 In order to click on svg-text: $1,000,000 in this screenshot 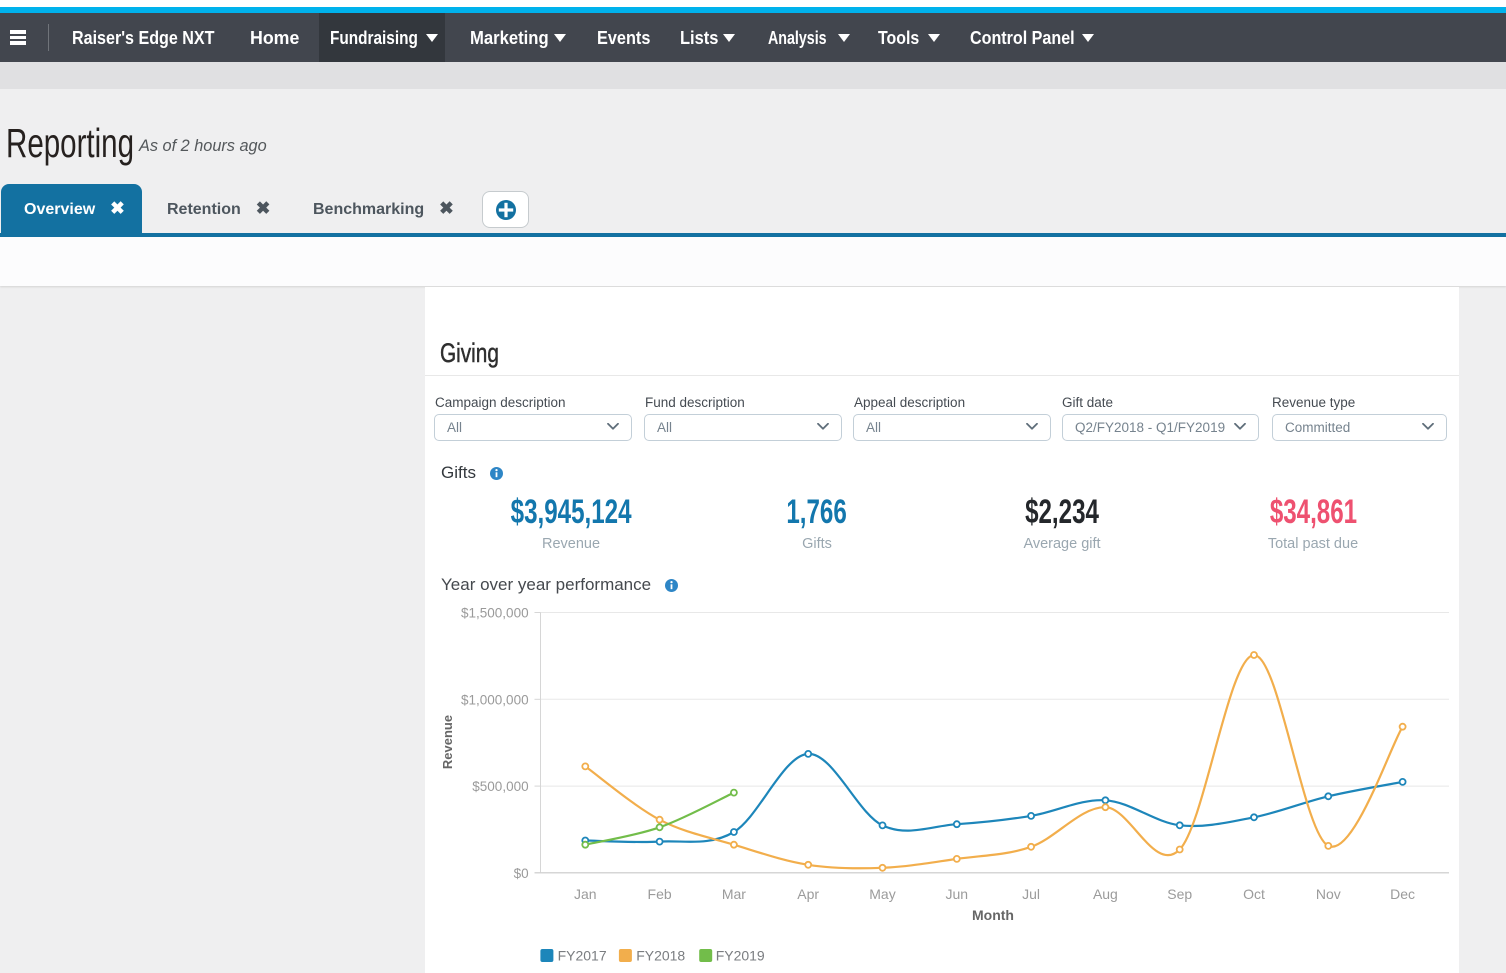, I will do `click(495, 699)`.